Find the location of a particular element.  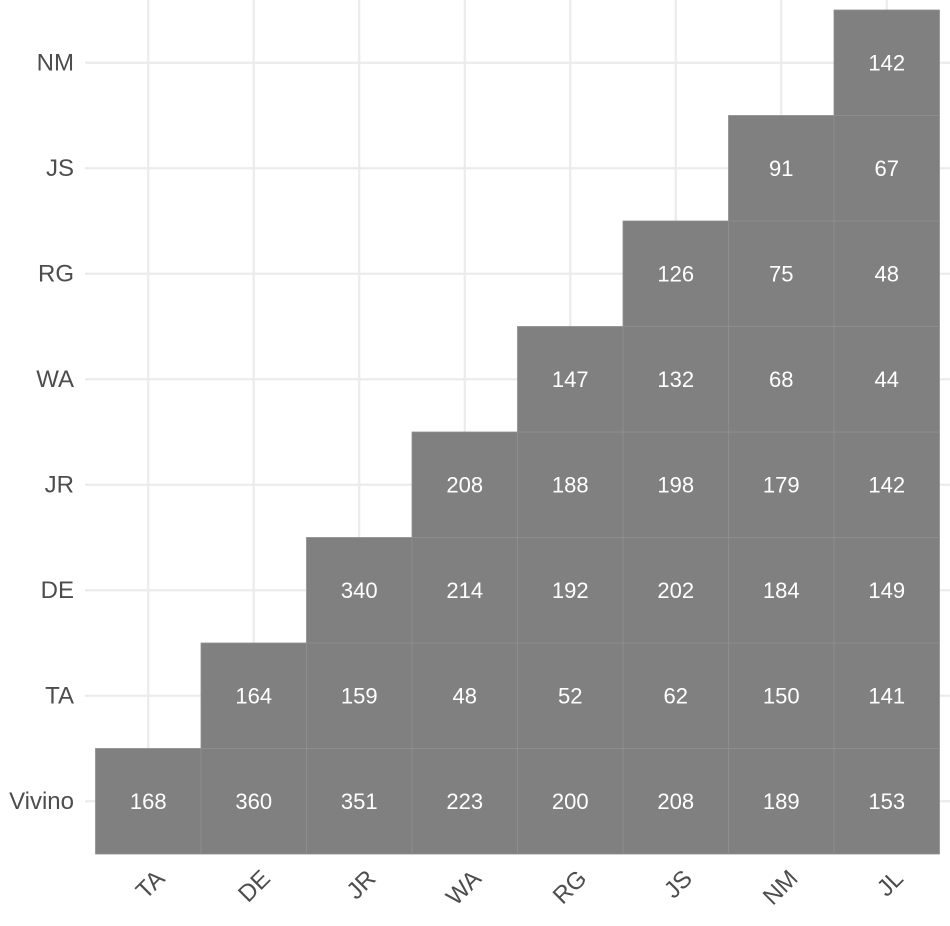

cell-value-label: 44 is located at coordinates (887, 379).